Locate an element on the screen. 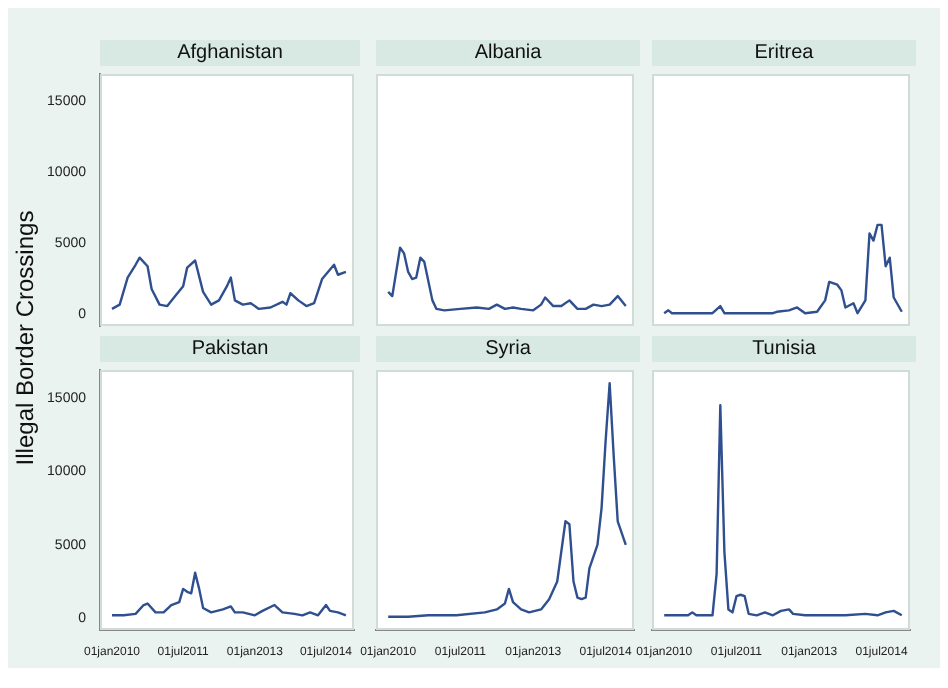 This screenshot has width=948, height=688. y-axis-title: Illegal Border Crossings is located at coordinates (26, 338).